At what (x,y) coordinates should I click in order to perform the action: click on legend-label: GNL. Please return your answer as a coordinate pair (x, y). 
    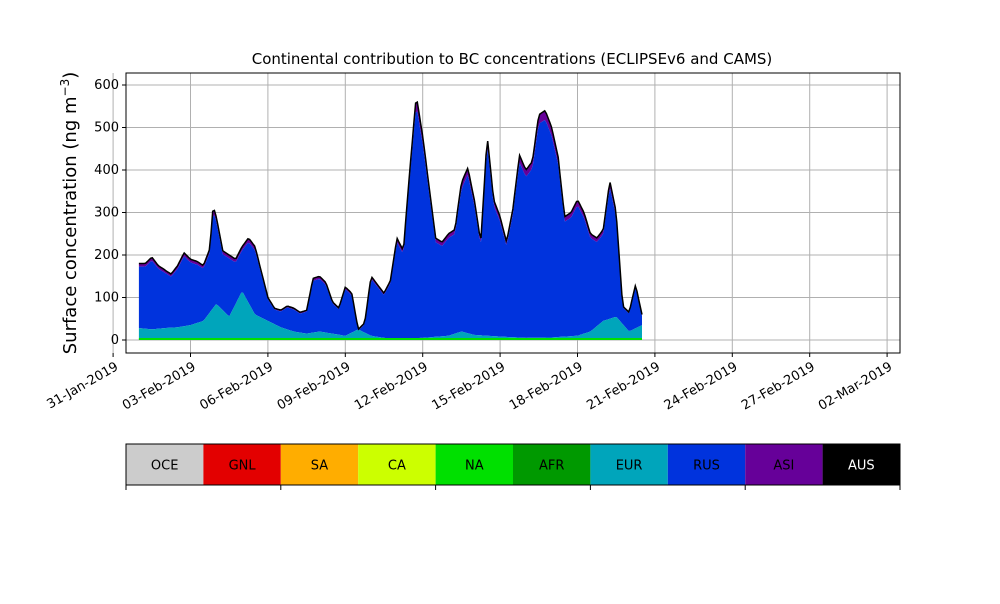
    Looking at the image, I should click on (243, 466).